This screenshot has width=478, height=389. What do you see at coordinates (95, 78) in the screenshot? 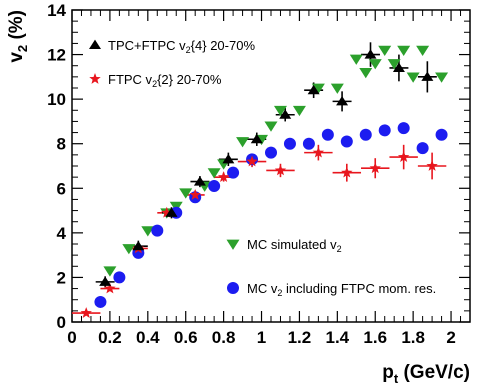
I see `legend-marker-ftpc` at bounding box center [95, 78].